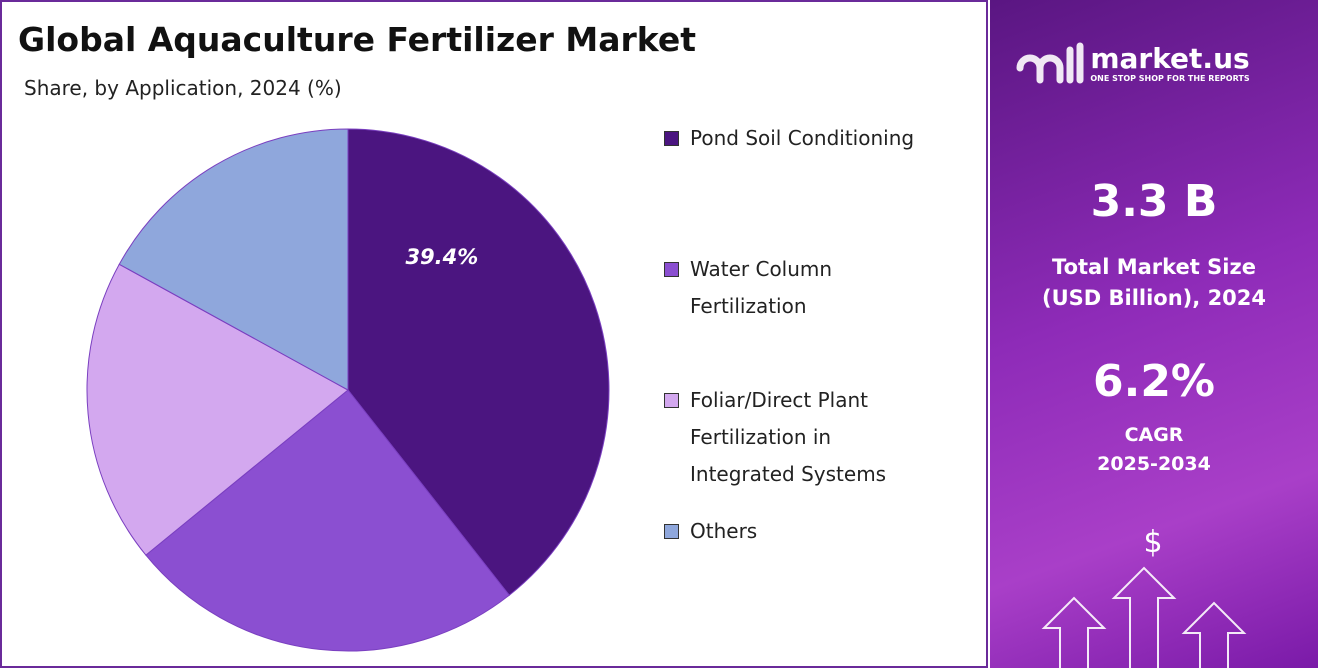  What do you see at coordinates (1154, 381) in the screenshot?
I see `cagr: 6.2%` at bounding box center [1154, 381].